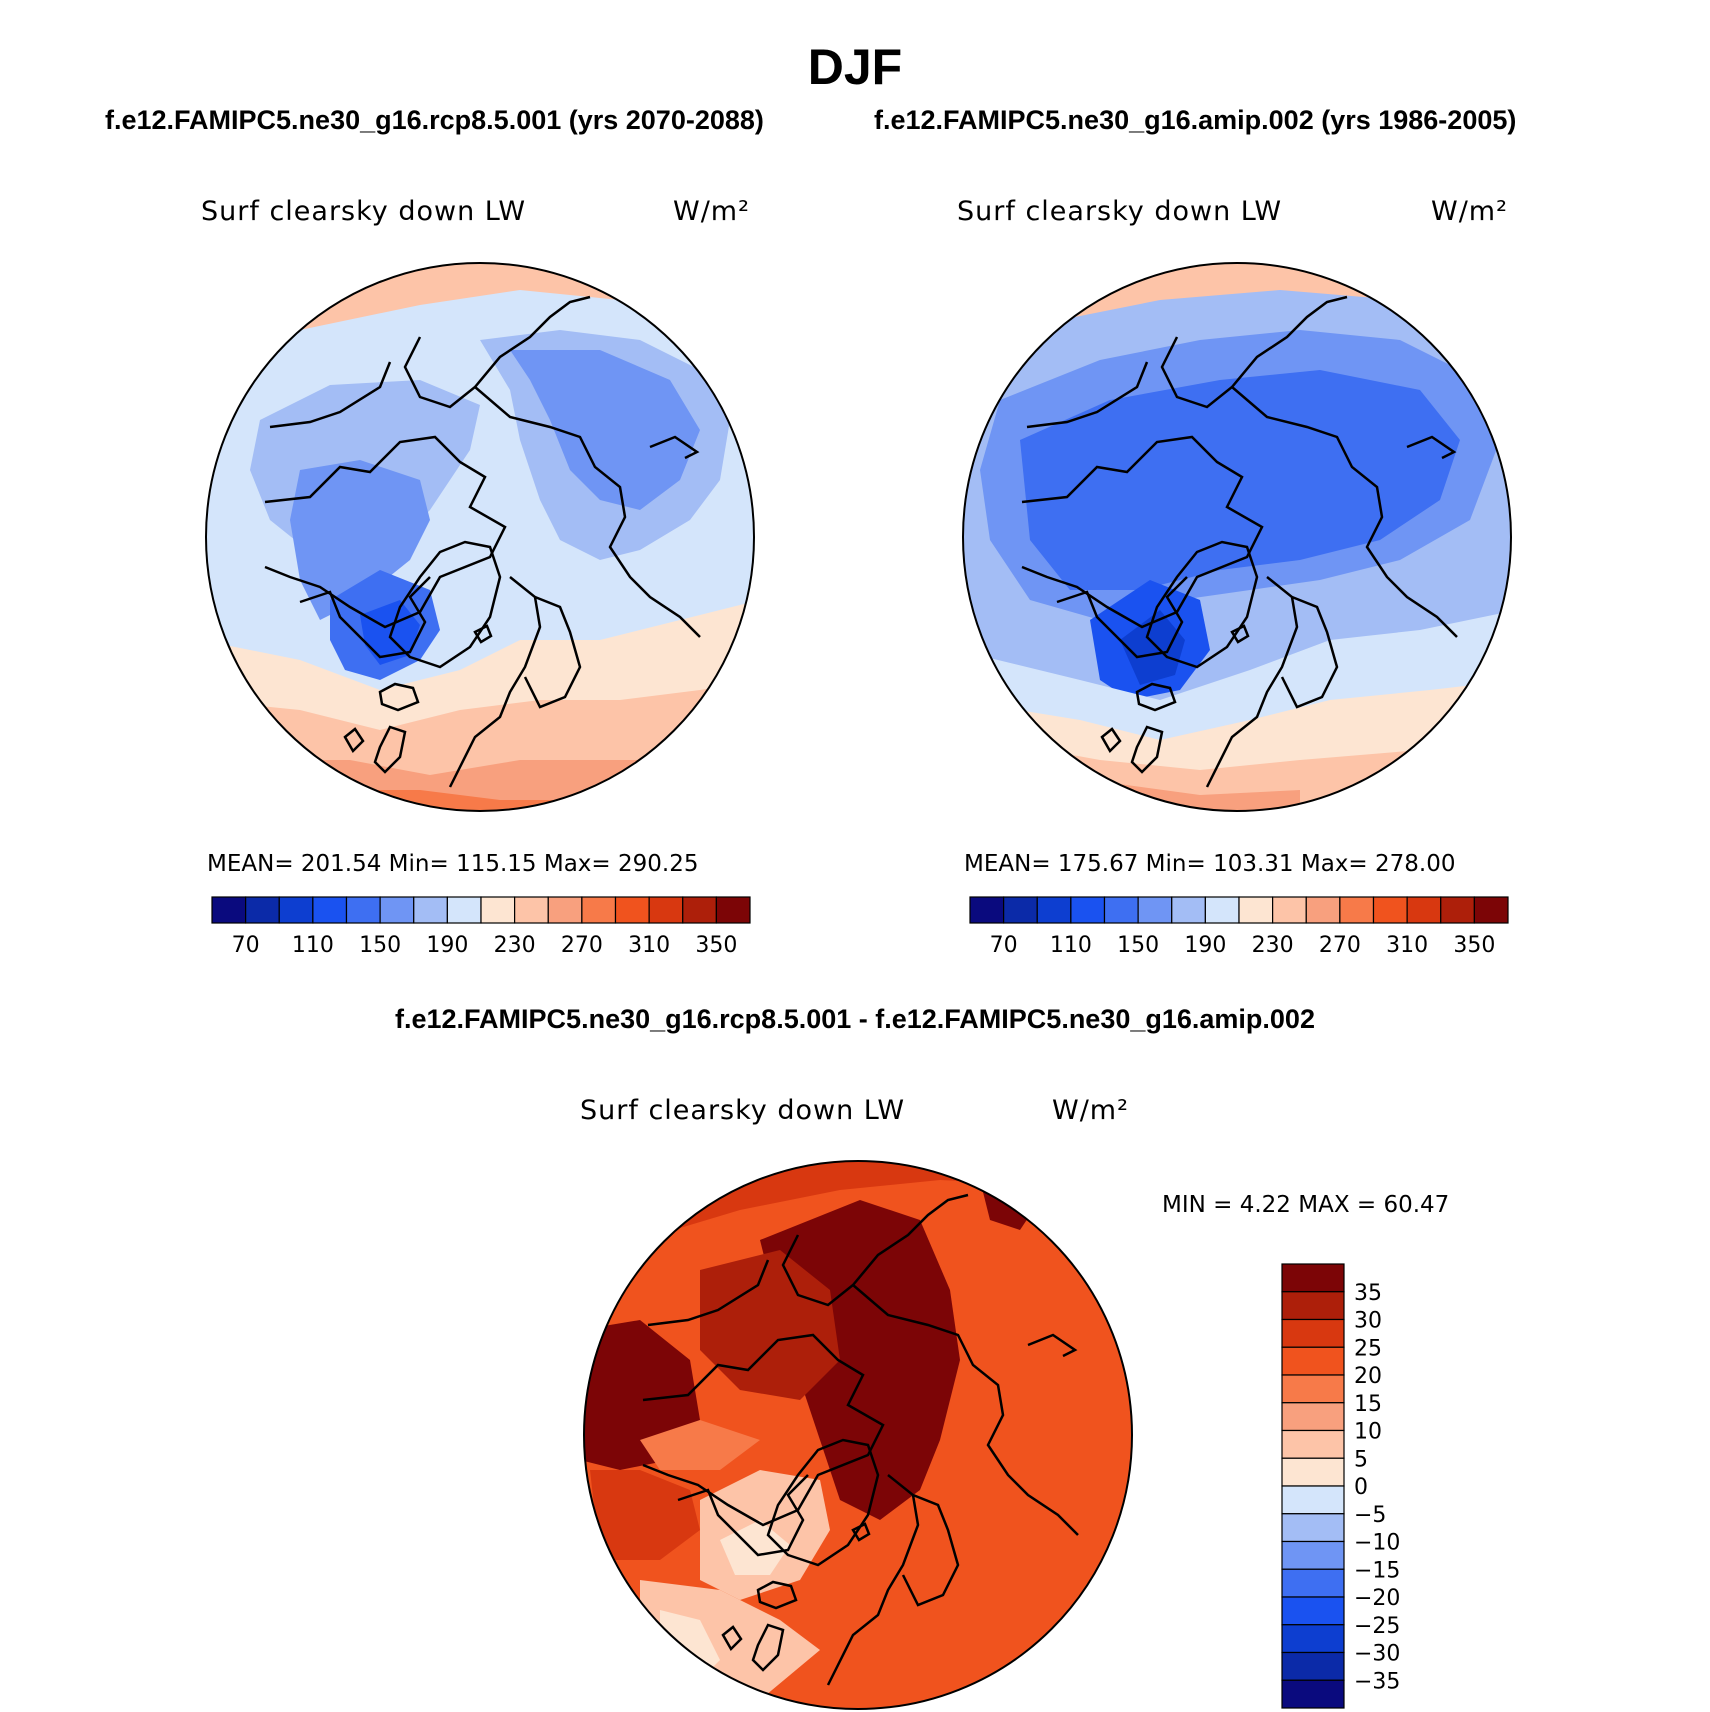 The image size is (1710, 1712). Describe the element at coordinates (711, 211) in the screenshot. I see `panel1-units-label: W/m²` at that location.